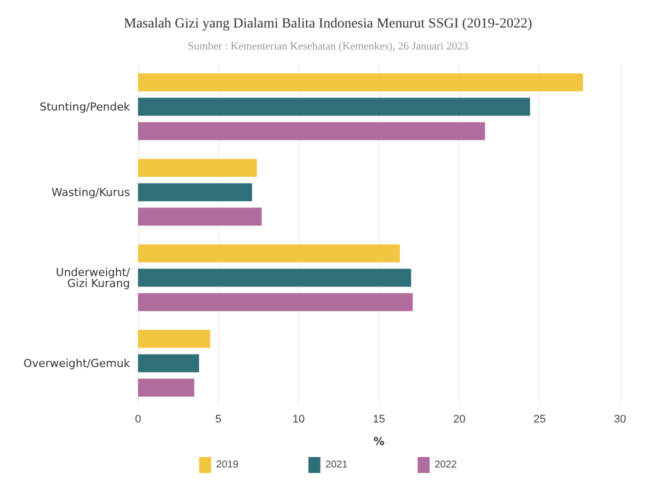 The image size is (657, 495). Describe the element at coordinates (328, 24) in the screenshot. I see `chart-title: Masalah Gizi yang Dialami Balita Indonesia Menurut SSGI (2019-2022)` at that location.